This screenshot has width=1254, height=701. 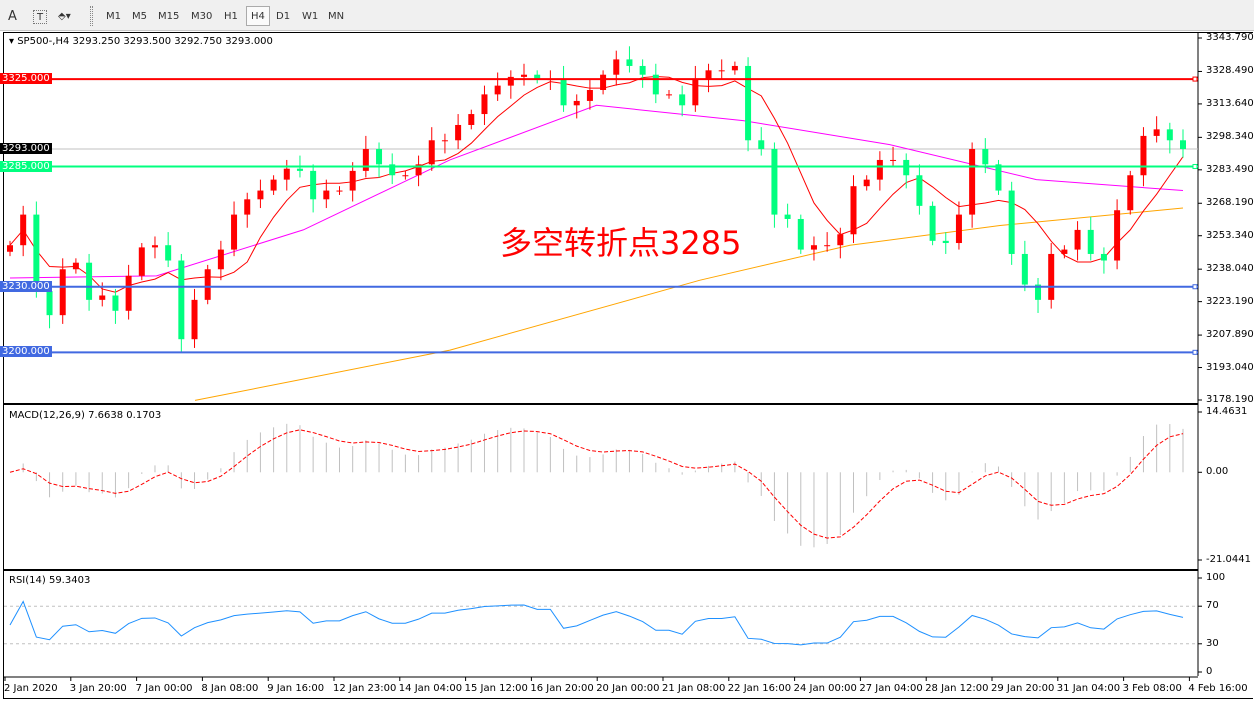 What do you see at coordinates (230, 688) in the screenshot?
I see `time-axis-label: 8 Jan 08:00` at bounding box center [230, 688].